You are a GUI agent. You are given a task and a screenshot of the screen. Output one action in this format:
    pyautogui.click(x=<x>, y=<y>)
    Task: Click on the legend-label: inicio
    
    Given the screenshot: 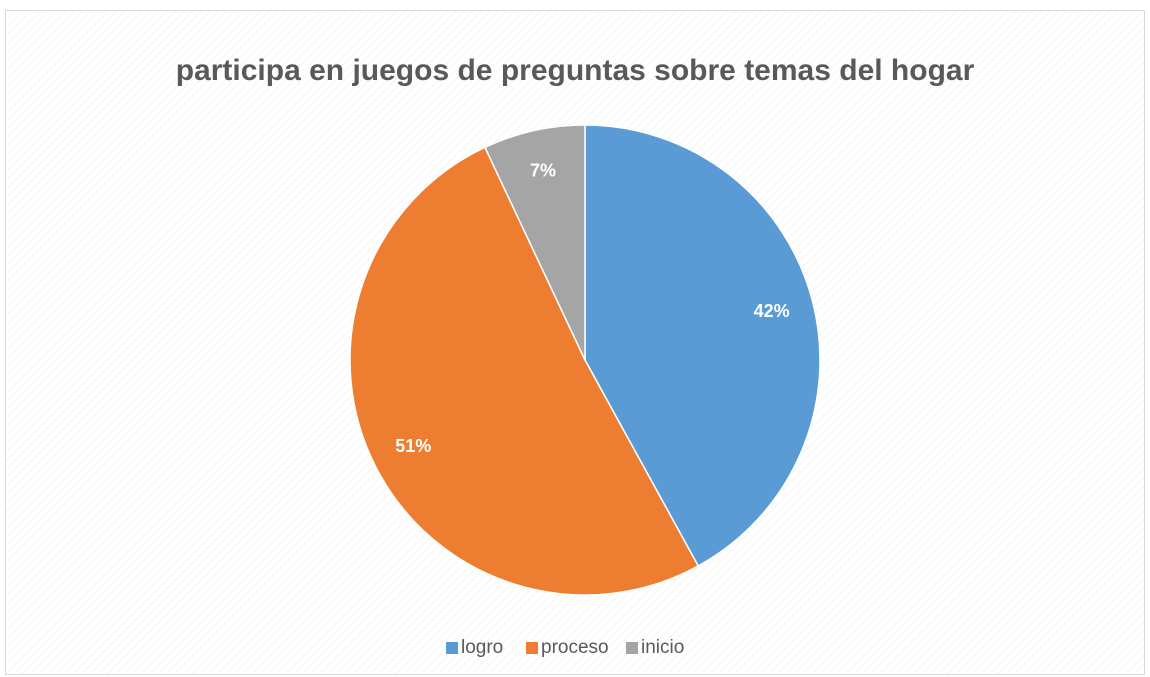 What is the action you would take?
    pyautogui.click(x=662, y=647)
    